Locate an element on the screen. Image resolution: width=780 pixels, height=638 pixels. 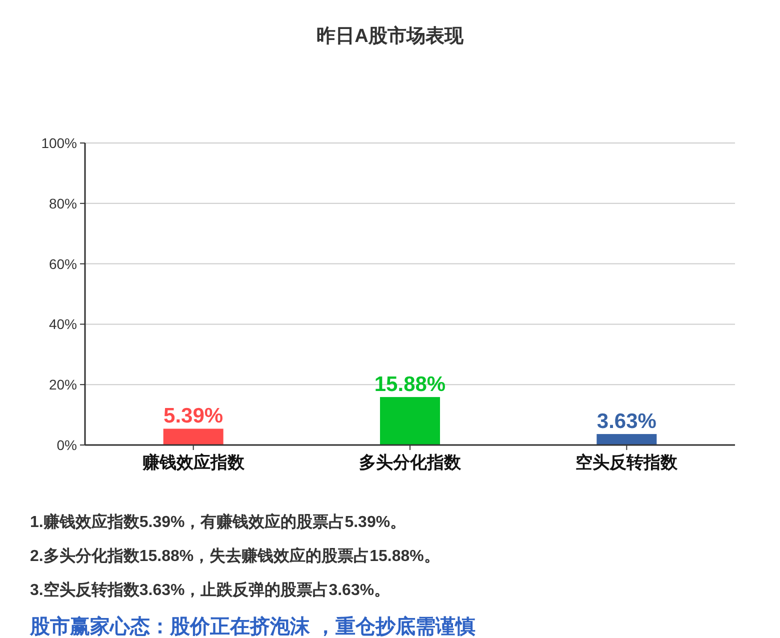
title: 昨日A股市场表现 is located at coordinates (390, 36).